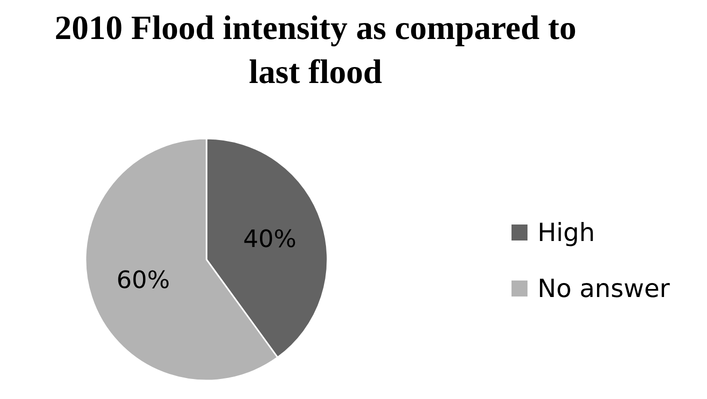 Image resolution: width=707 pixels, height=399 pixels. Describe the element at coordinates (315, 50) in the screenshot. I see `chart-title: 2010 Flood intensity as compared to last flood` at that location.